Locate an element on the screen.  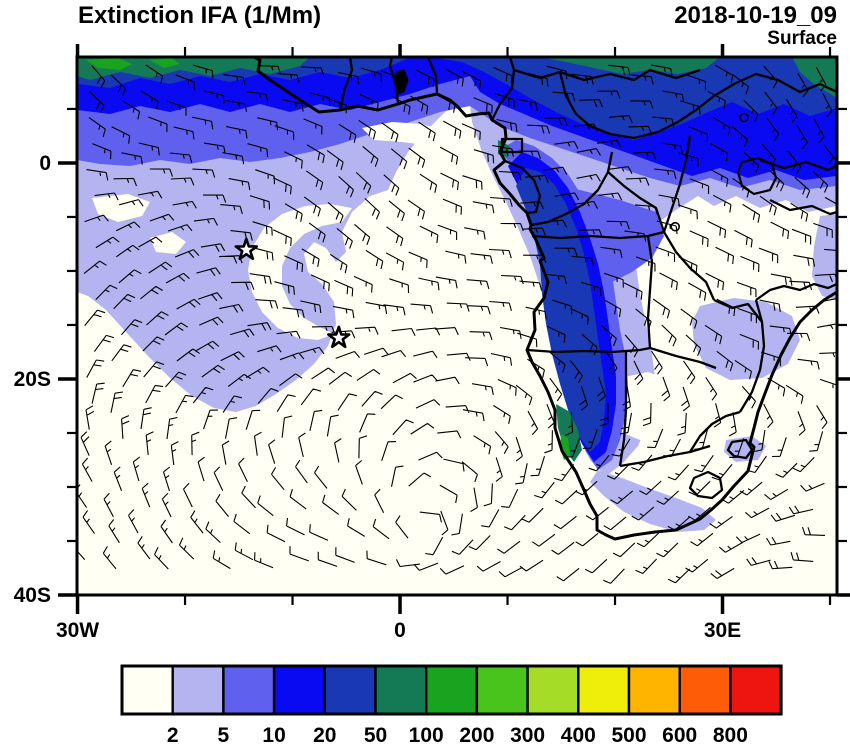
contour-region-navy-top-east is located at coordinates (637, 99).